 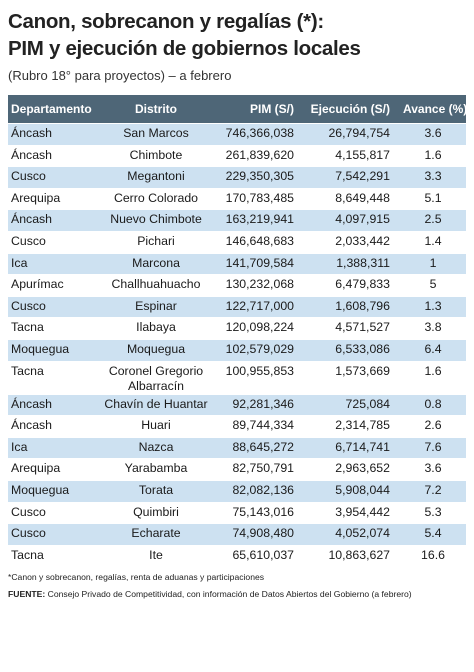 What do you see at coordinates (258, 350) in the screenshot?
I see `table-cell: 102,579,029` at bounding box center [258, 350].